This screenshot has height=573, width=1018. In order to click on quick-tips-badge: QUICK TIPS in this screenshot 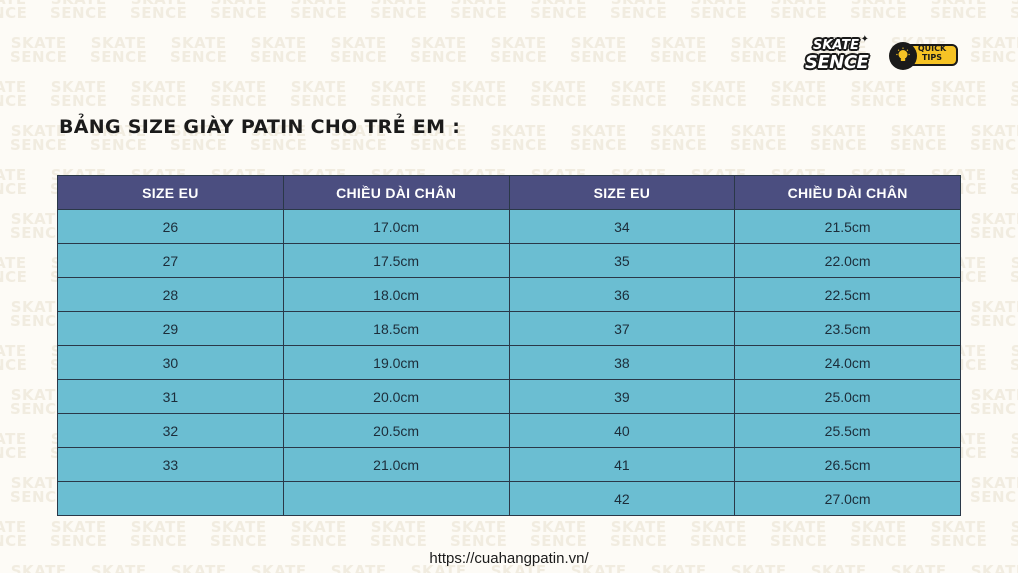, I will do `click(924, 56)`.